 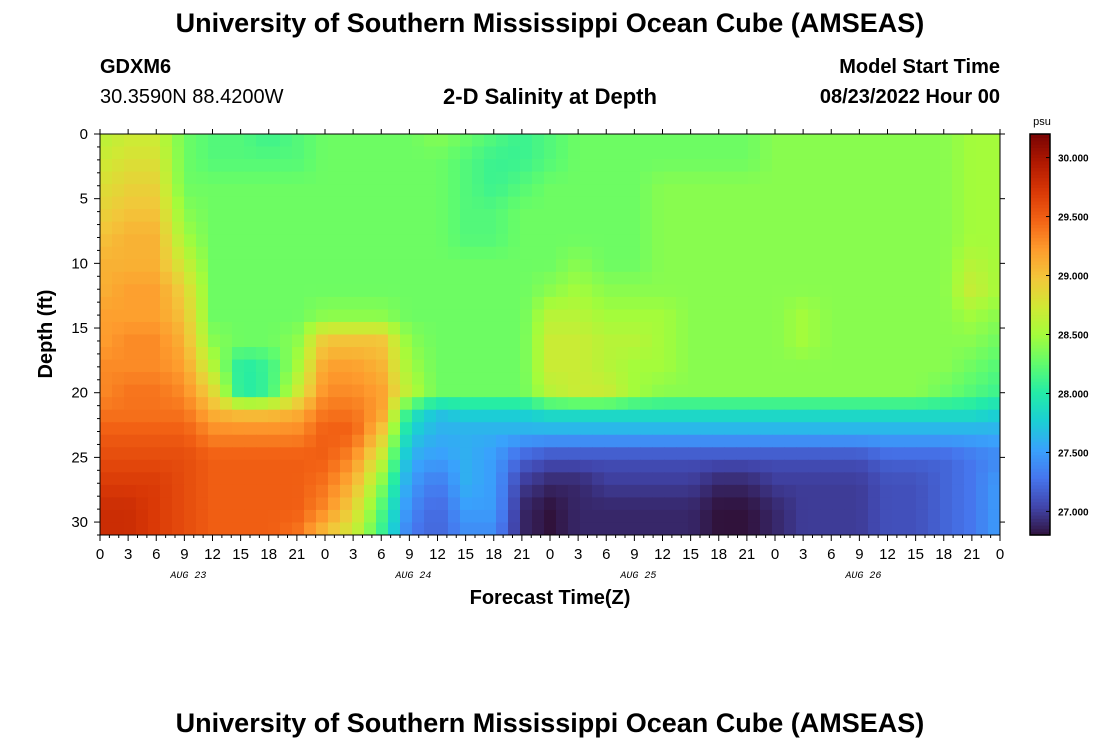 What do you see at coordinates (1073, 394) in the screenshot?
I see `colorbar-tick-label: 28.000` at bounding box center [1073, 394].